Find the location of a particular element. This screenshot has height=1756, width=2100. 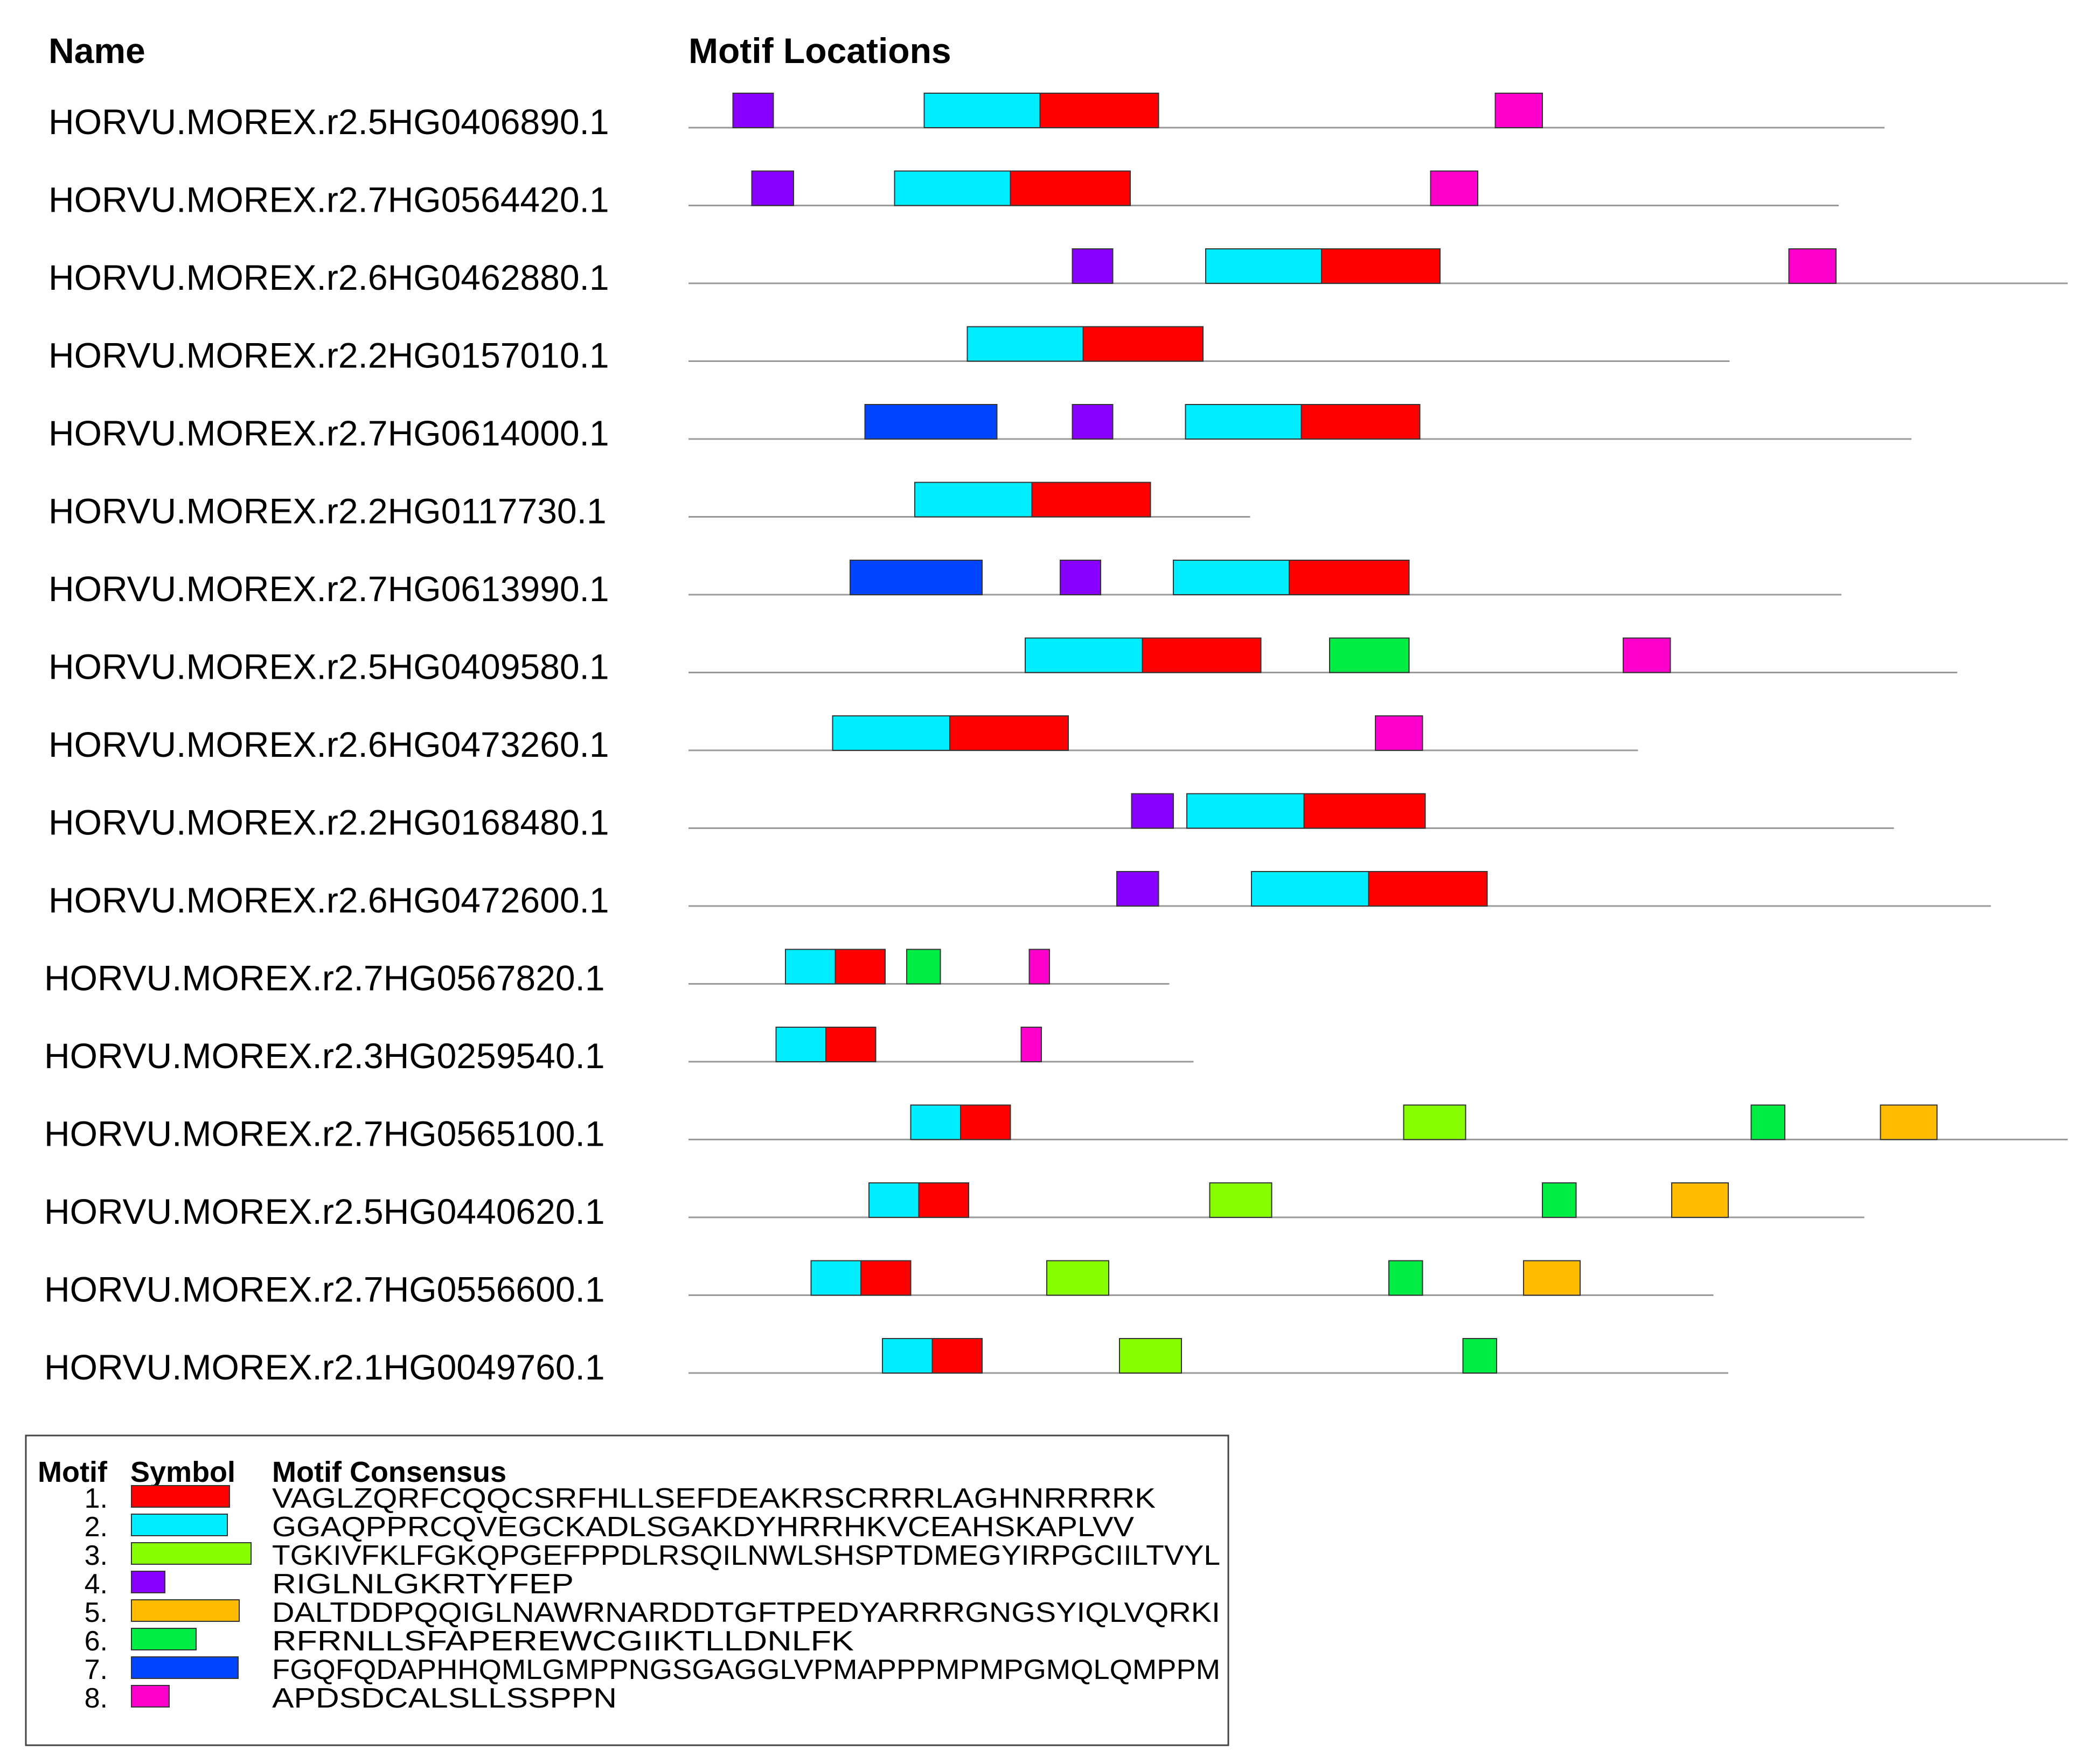

sequence-name: HORVU.MOREX.r2.6HG0472600.1 is located at coordinates (328, 900).